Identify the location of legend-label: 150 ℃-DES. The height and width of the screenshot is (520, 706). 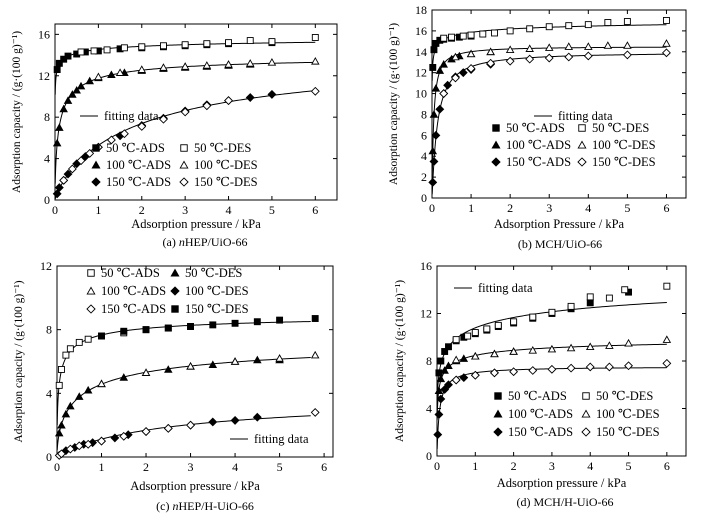
(628, 432).